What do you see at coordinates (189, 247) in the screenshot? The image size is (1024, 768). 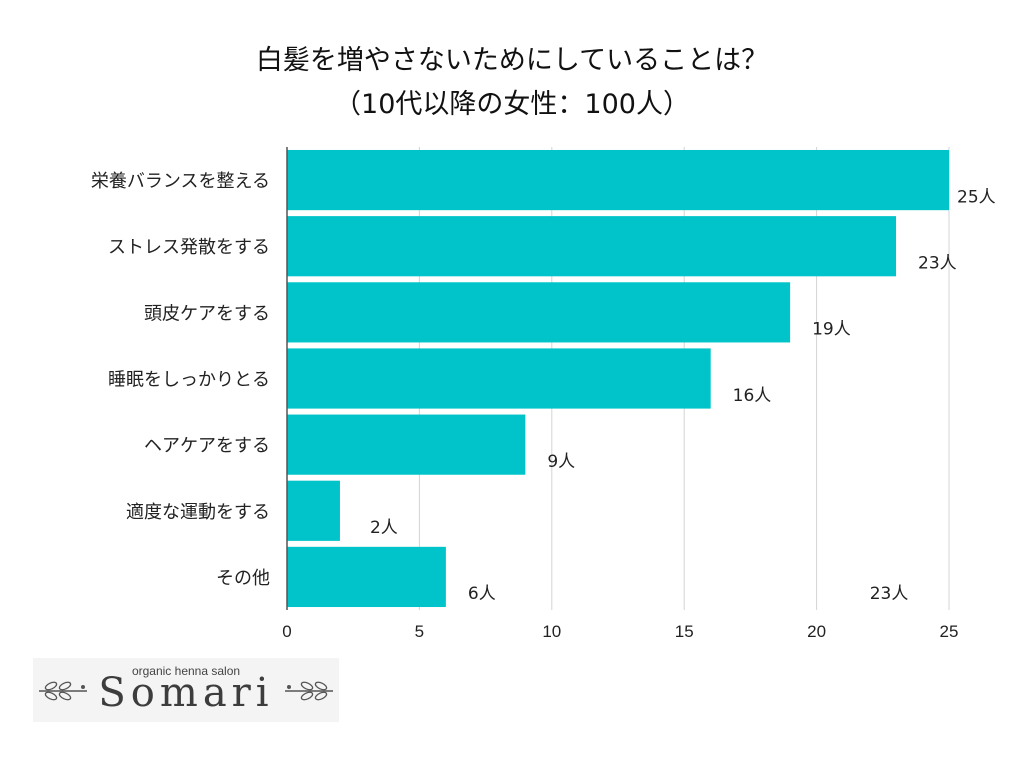 I see `category-label: ストレス発散をする` at bounding box center [189, 247].